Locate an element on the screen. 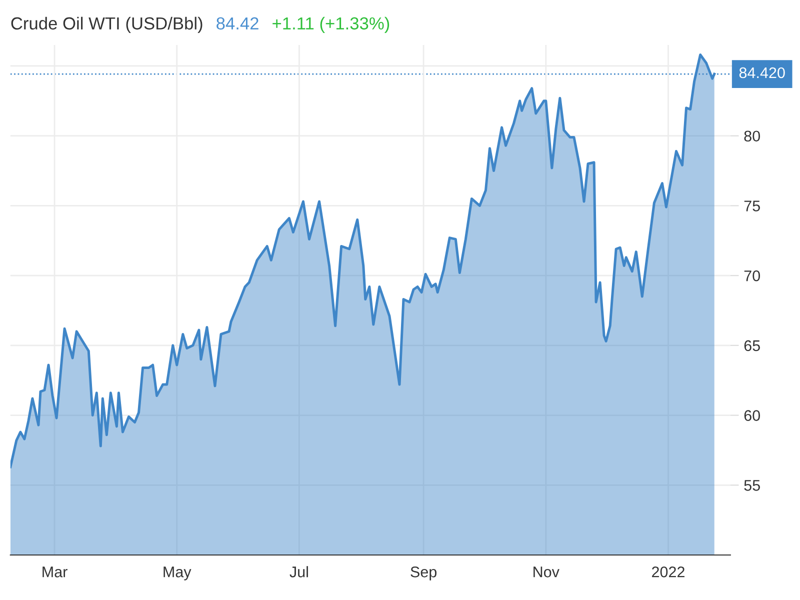 This screenshot has width=800, height=600. chart-title: Crude Oil WTI (USD/Bbl) is located at coordinates (106, 24).